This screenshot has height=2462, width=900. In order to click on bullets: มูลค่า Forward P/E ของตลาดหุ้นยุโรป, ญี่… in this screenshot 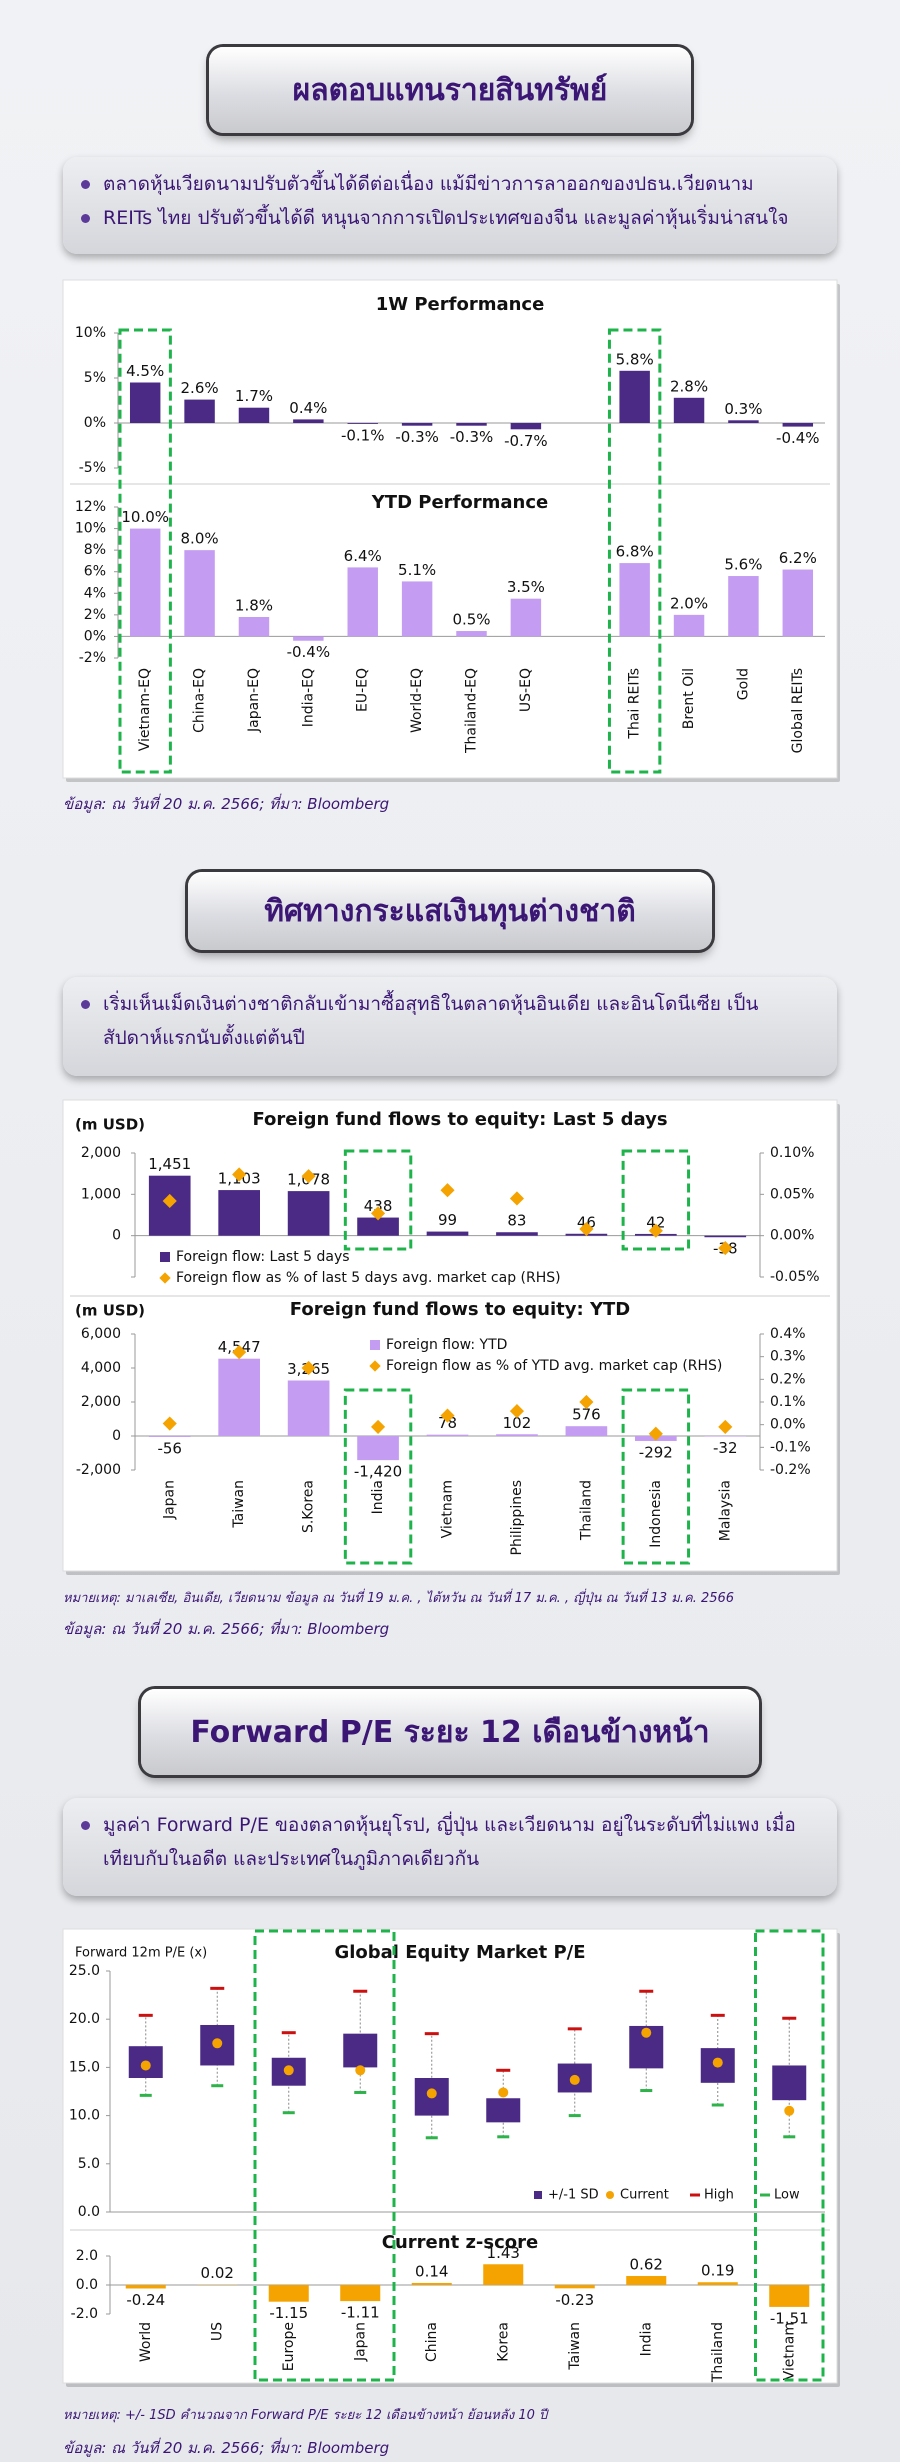, I will do `click(450, 1847)`.